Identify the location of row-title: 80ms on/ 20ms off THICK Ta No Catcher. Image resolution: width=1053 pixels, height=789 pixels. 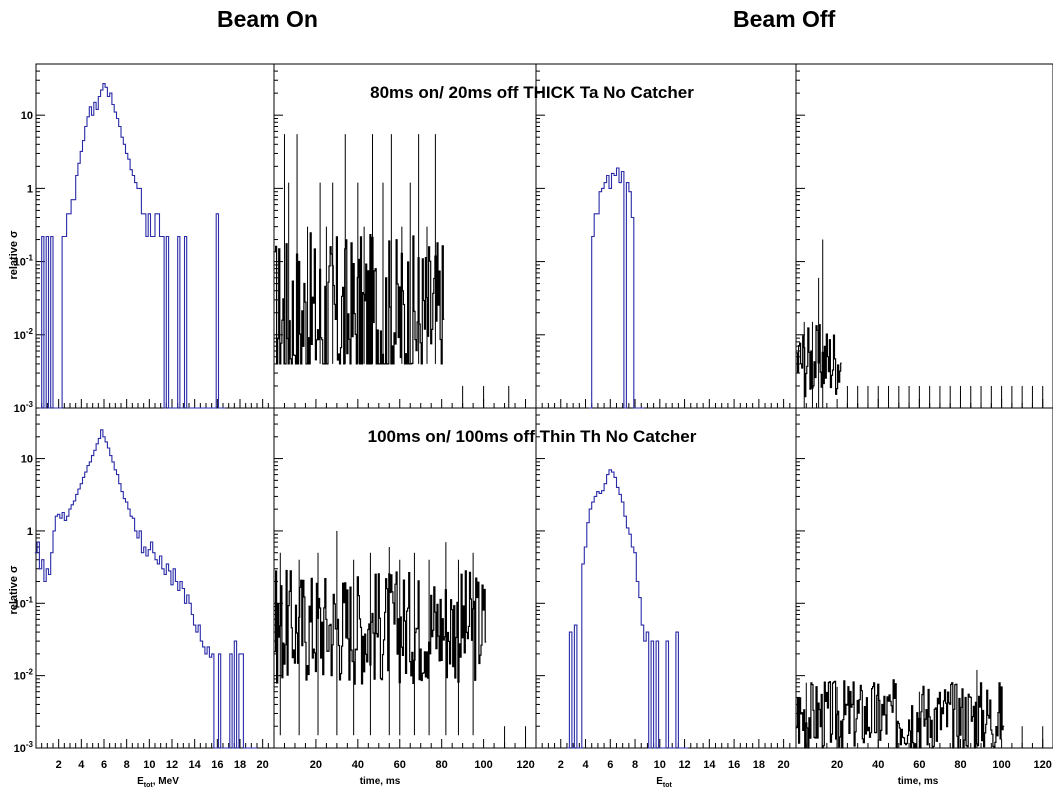
(532, 92).